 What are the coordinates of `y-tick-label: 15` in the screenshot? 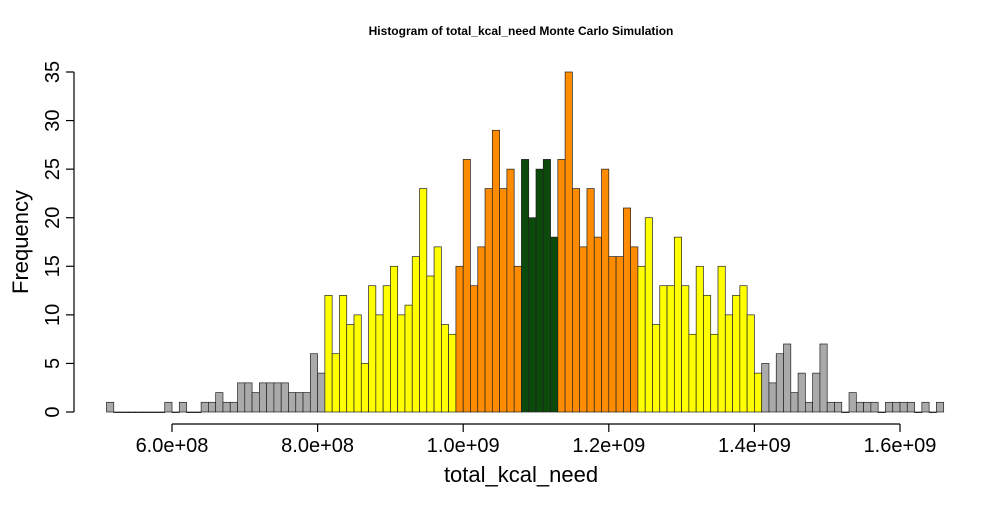 It's located at (53, 266).